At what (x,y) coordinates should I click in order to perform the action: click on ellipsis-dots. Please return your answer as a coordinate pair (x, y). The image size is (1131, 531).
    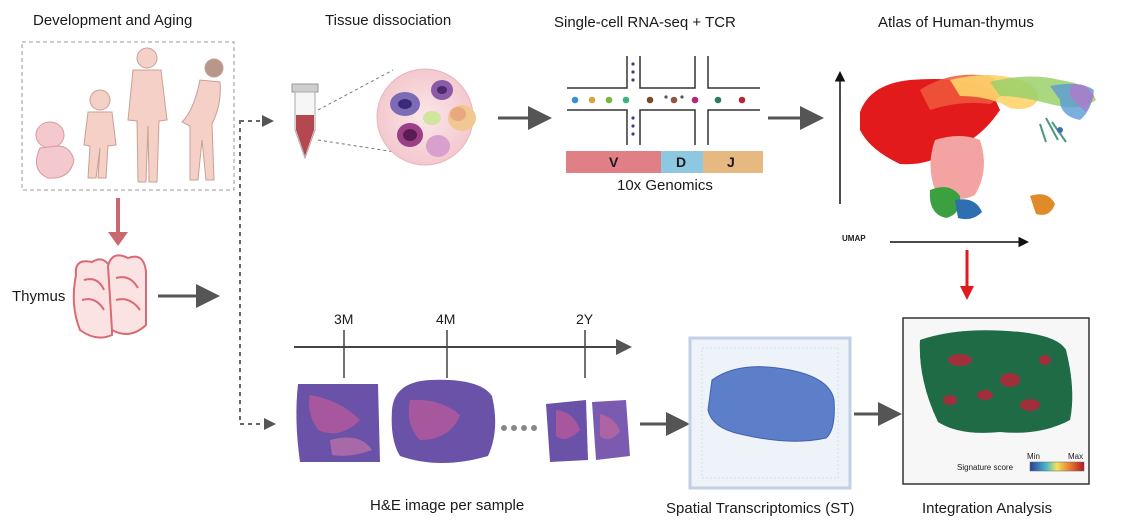
    Looking at the image, I should click on (519, 428).